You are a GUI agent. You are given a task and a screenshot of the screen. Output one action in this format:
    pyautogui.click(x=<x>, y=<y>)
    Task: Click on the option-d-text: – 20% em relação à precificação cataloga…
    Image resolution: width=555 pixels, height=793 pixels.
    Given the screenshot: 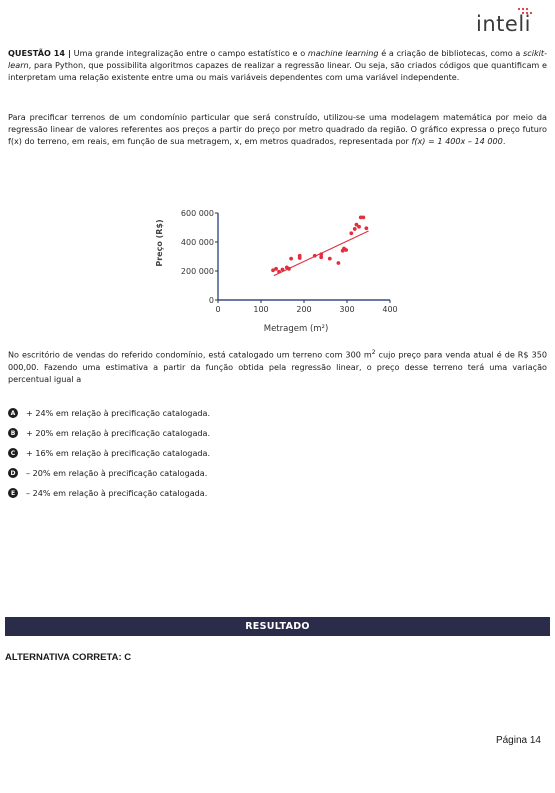 What is the action you would take?
    pyautogui.click(x=117, y=473)
    